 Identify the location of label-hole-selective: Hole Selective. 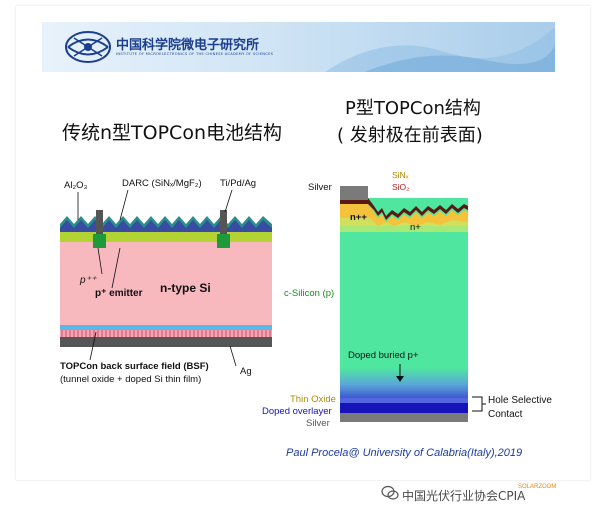
(520, 400).